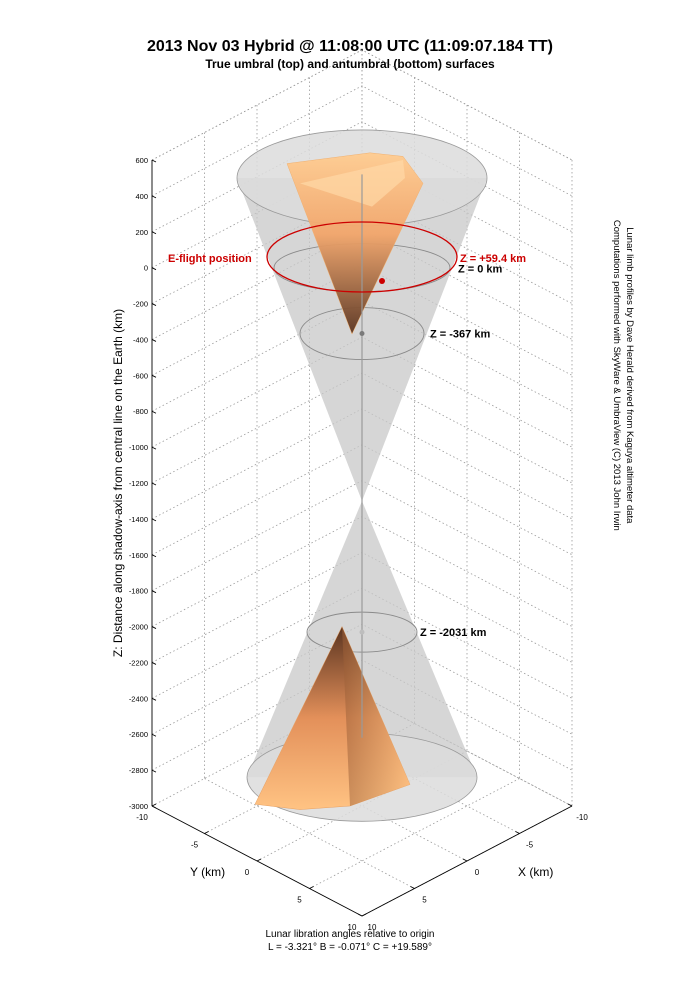 This screenshot has width=700, height=1008. What do you see at coordinates (372, 927) in the screenshot?
I see `x-tick-label: 10` at bounding box center [372, 927].